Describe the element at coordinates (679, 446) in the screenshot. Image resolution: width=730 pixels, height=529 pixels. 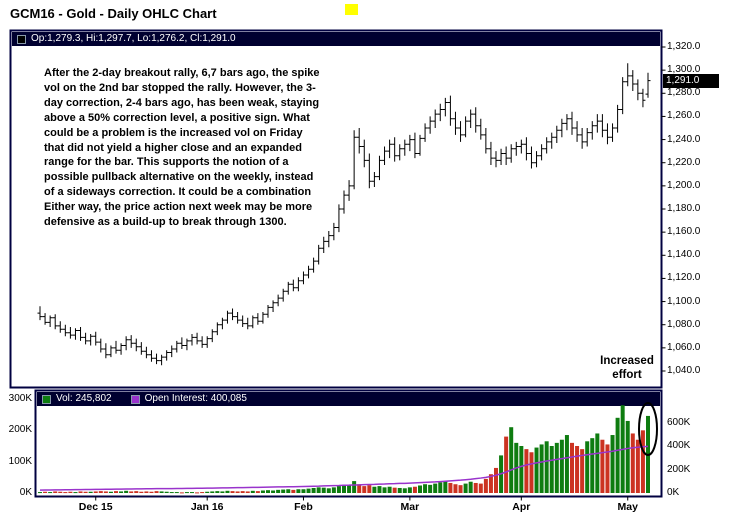
I see `open-interest-axis-label: 400K` at that location.